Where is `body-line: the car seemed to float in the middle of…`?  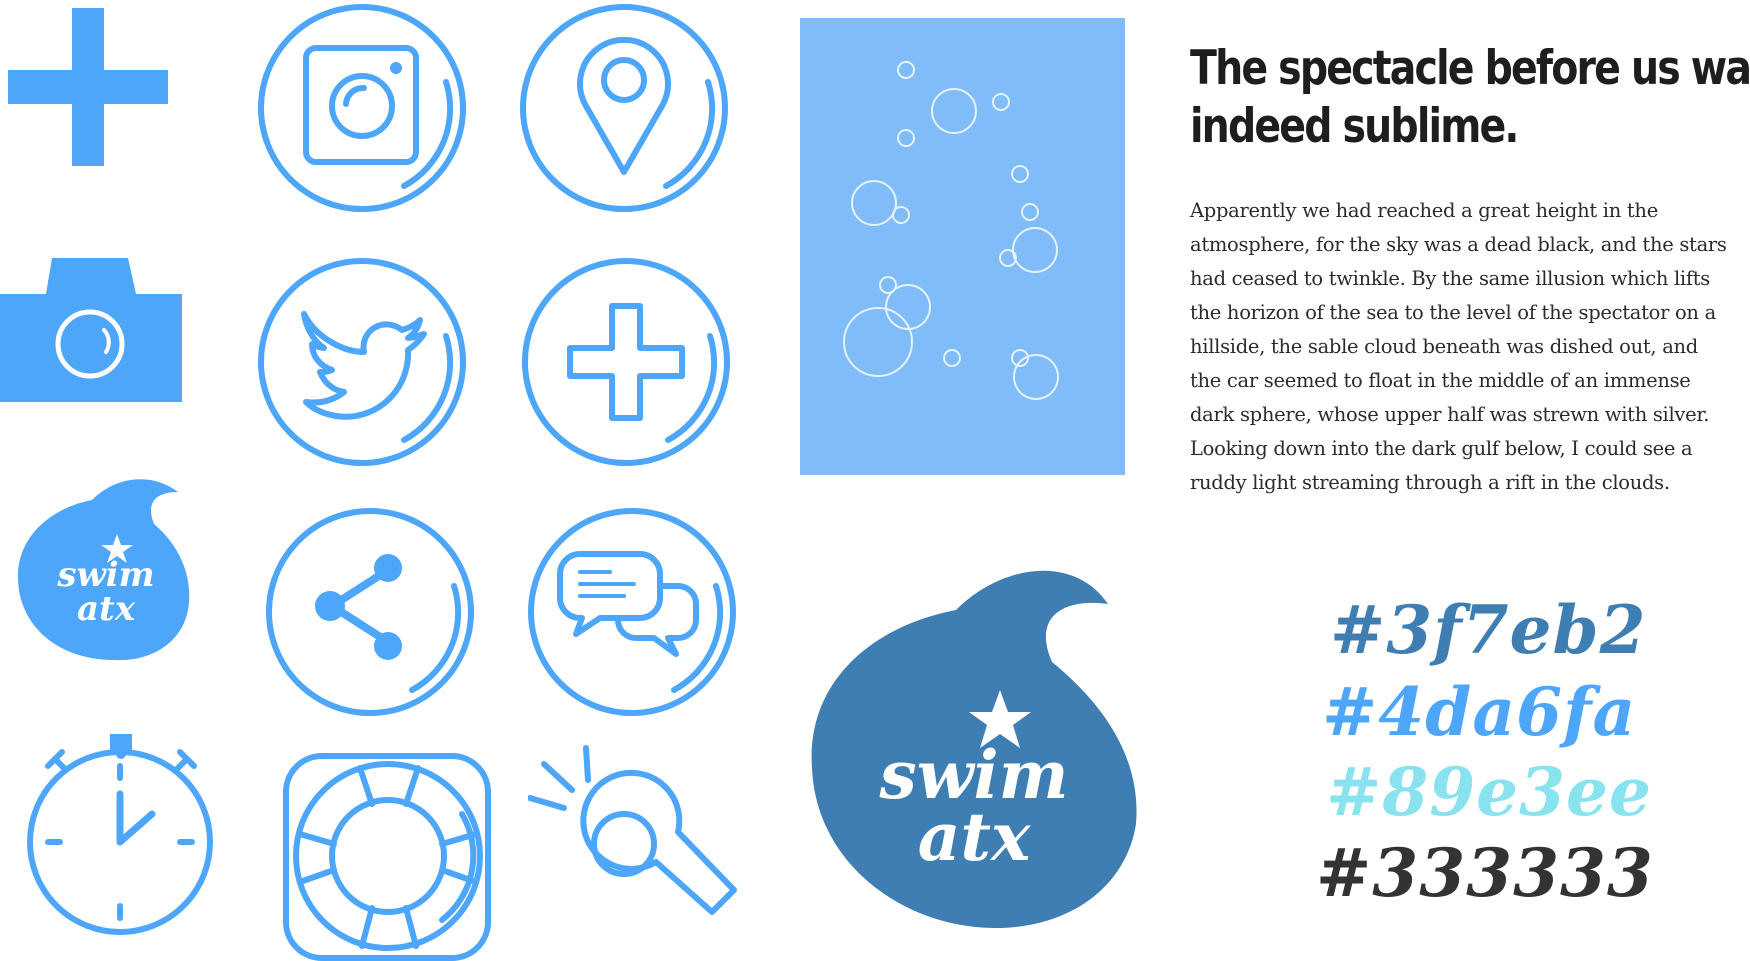
body-line: the car seemed to float in the middle of… is located at coordinates (1440, 380).